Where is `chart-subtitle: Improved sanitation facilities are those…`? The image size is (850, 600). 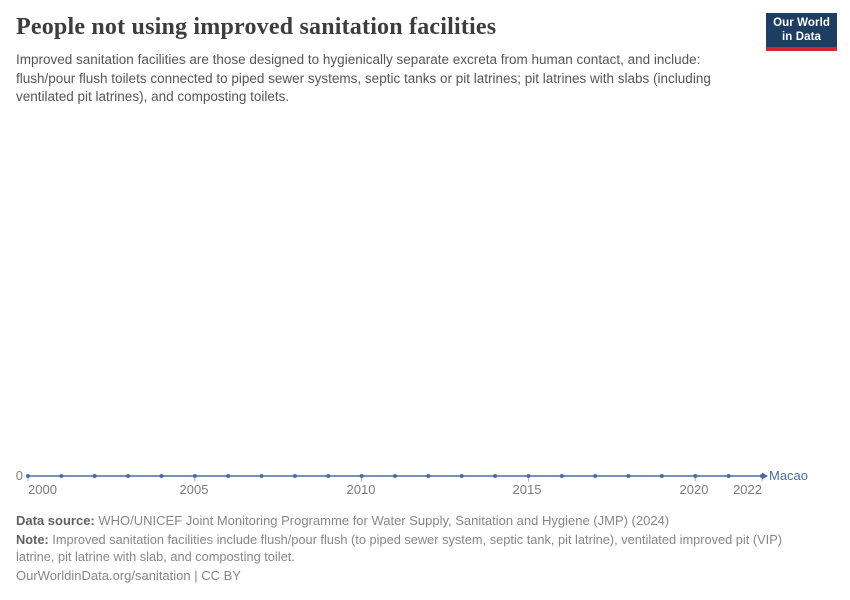
chart-subtitle: Improved sanitation facilities are those… is located at coordinates (363, 78).